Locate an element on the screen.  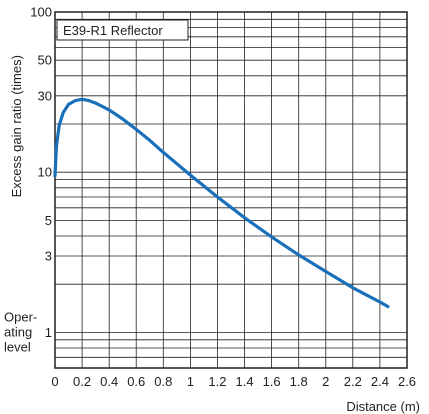
x-tick-label: 0.8 is located at coordinates (163, 381).